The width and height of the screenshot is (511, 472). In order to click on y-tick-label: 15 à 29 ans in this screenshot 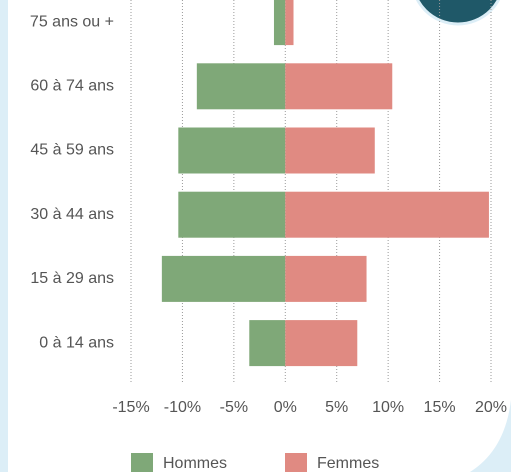, I will do `click(72, 278)`.